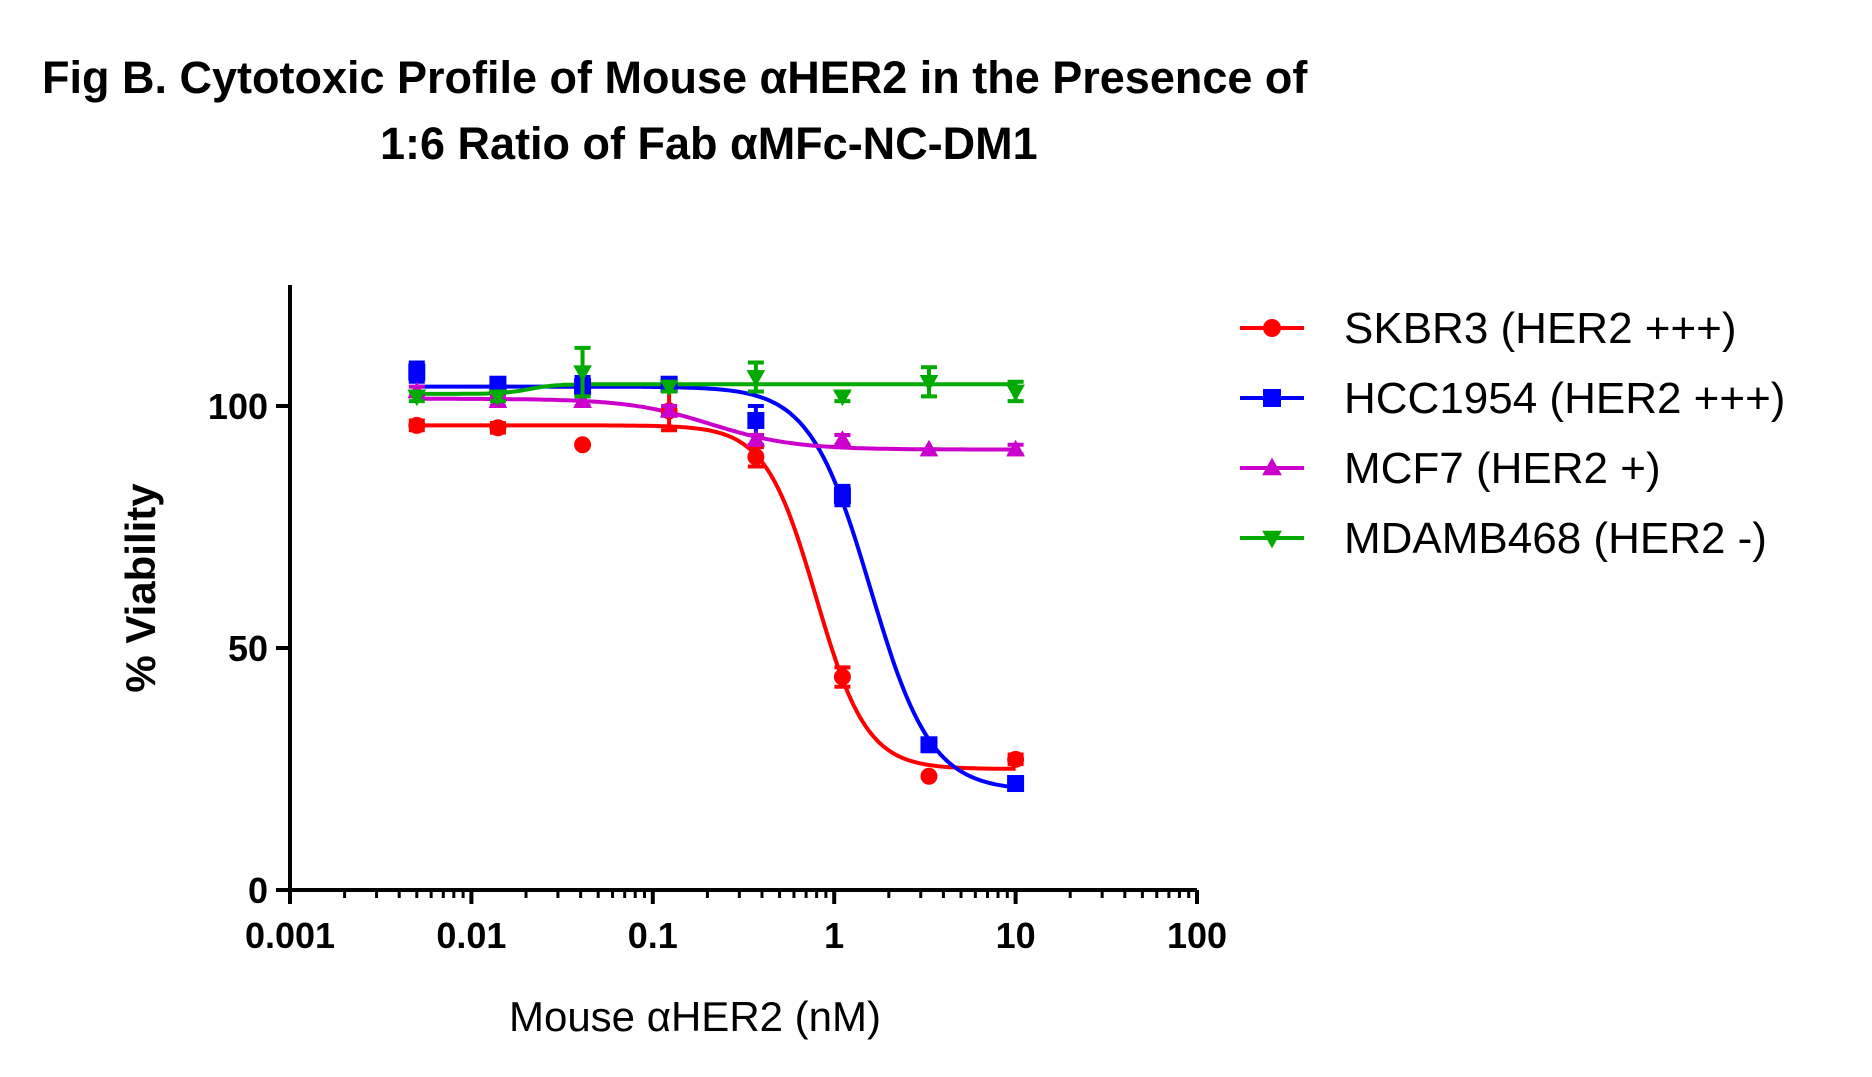  What do you see at coordinates (695, 1016) in the screenshot?
I see `x-axis-title: Mouse αHER2 (nM)` at bounding box center [695, 1016].